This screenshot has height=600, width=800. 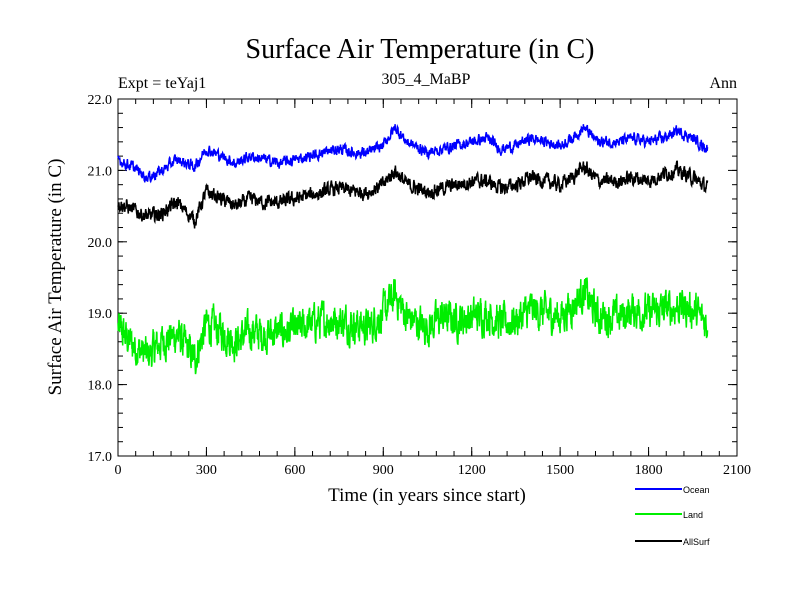 What do you see at coordinates (696, 542) in the screenshot?
I see `legend-label-allsurf: AllSurf` at bounding box center [696, 542].